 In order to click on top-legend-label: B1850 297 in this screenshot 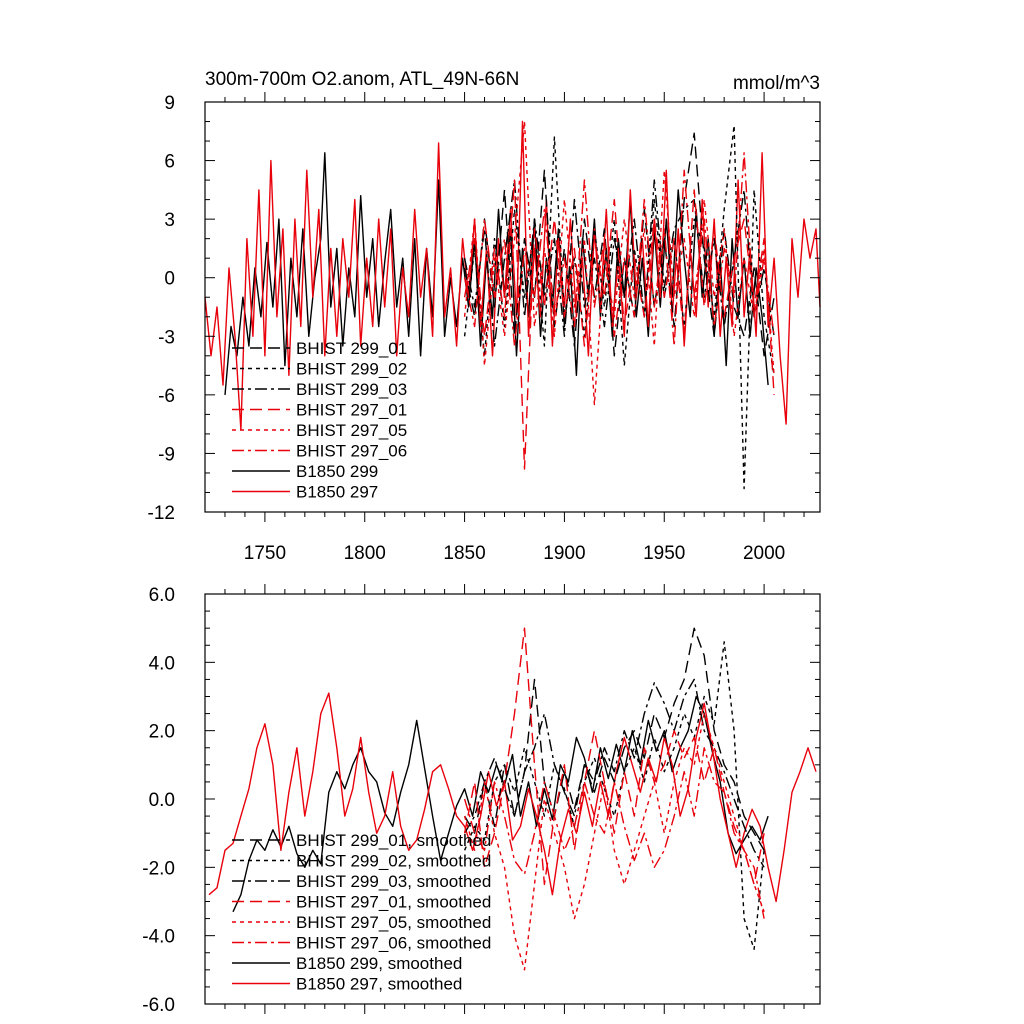, I will do `click(337, 492)`.